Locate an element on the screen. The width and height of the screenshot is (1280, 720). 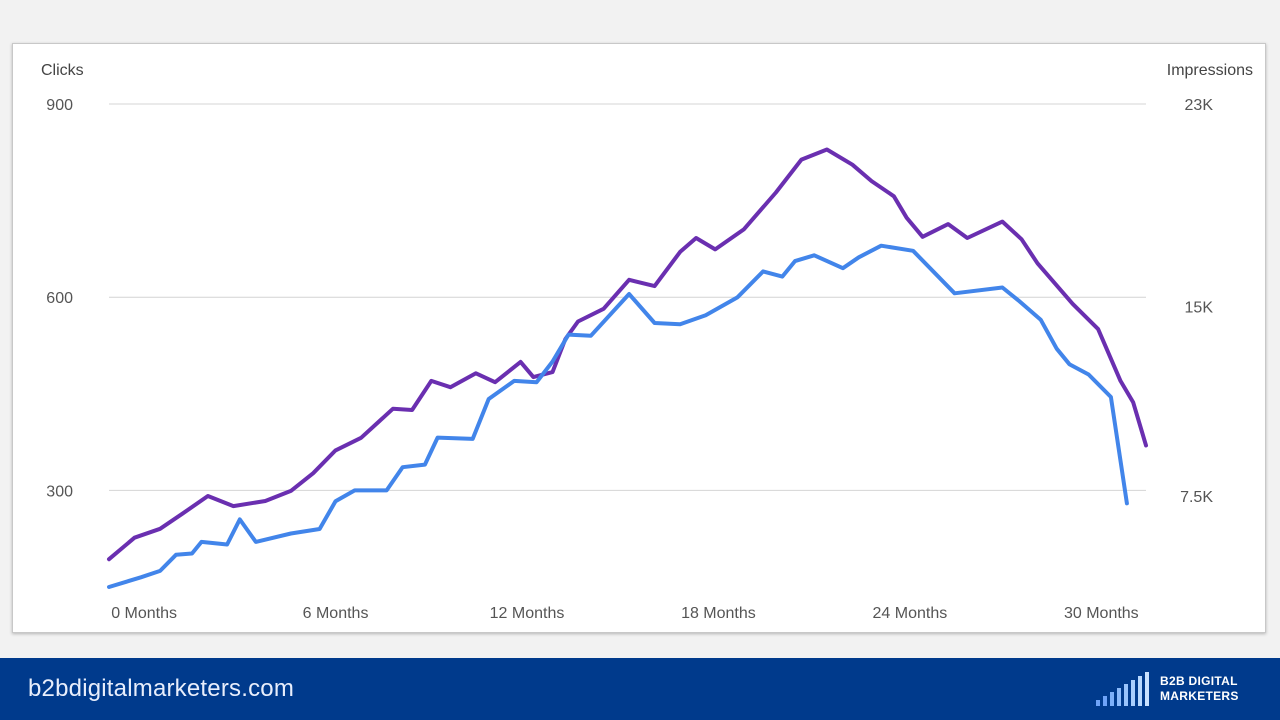
x-tick-label: 6 Months is located at coordinates (336, 613).